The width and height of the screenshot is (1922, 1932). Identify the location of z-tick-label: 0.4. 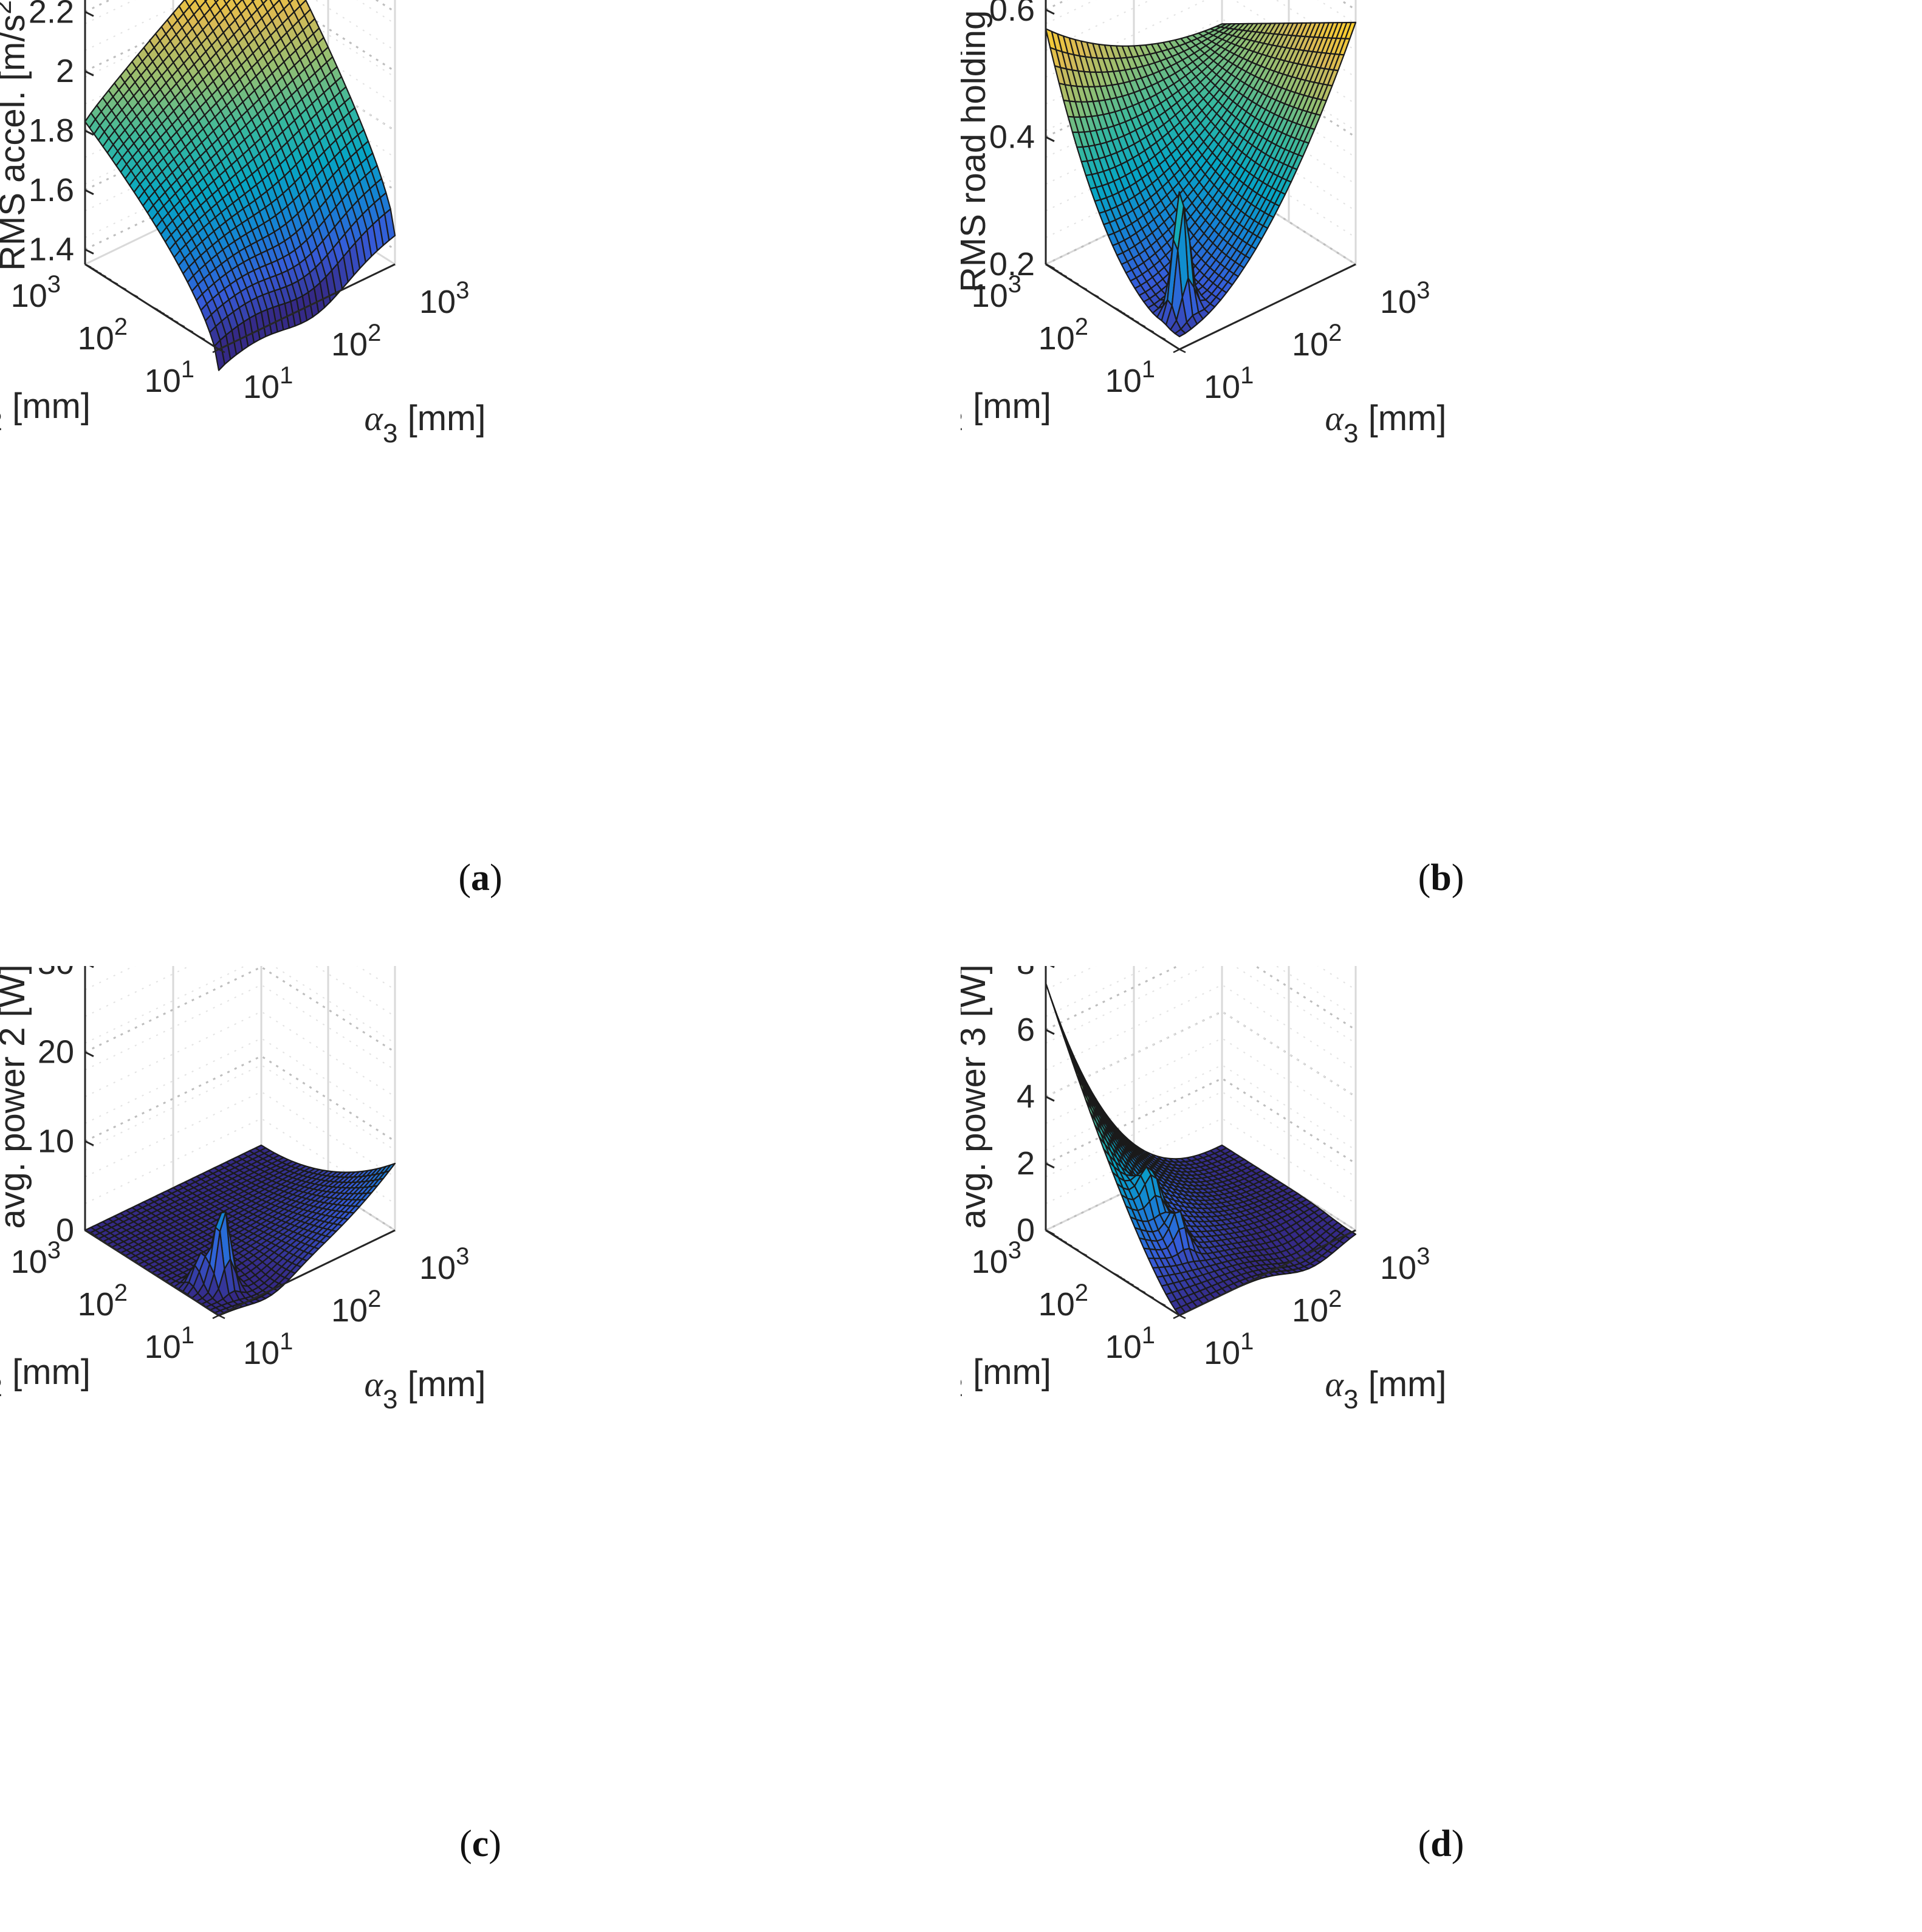
(1012, 136).